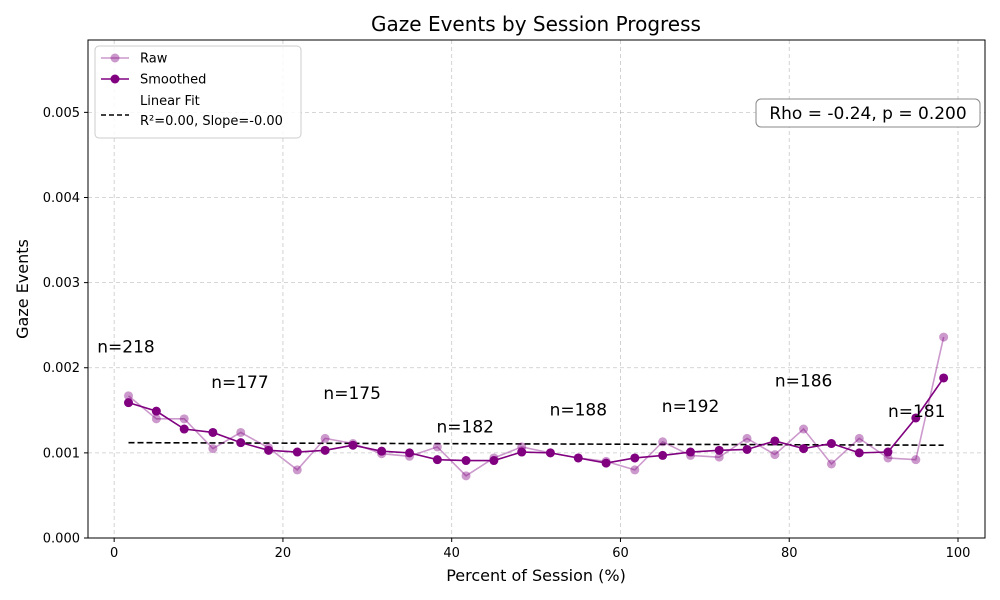  I want to click on x-tick-label-1: 20, so click(283, 553).